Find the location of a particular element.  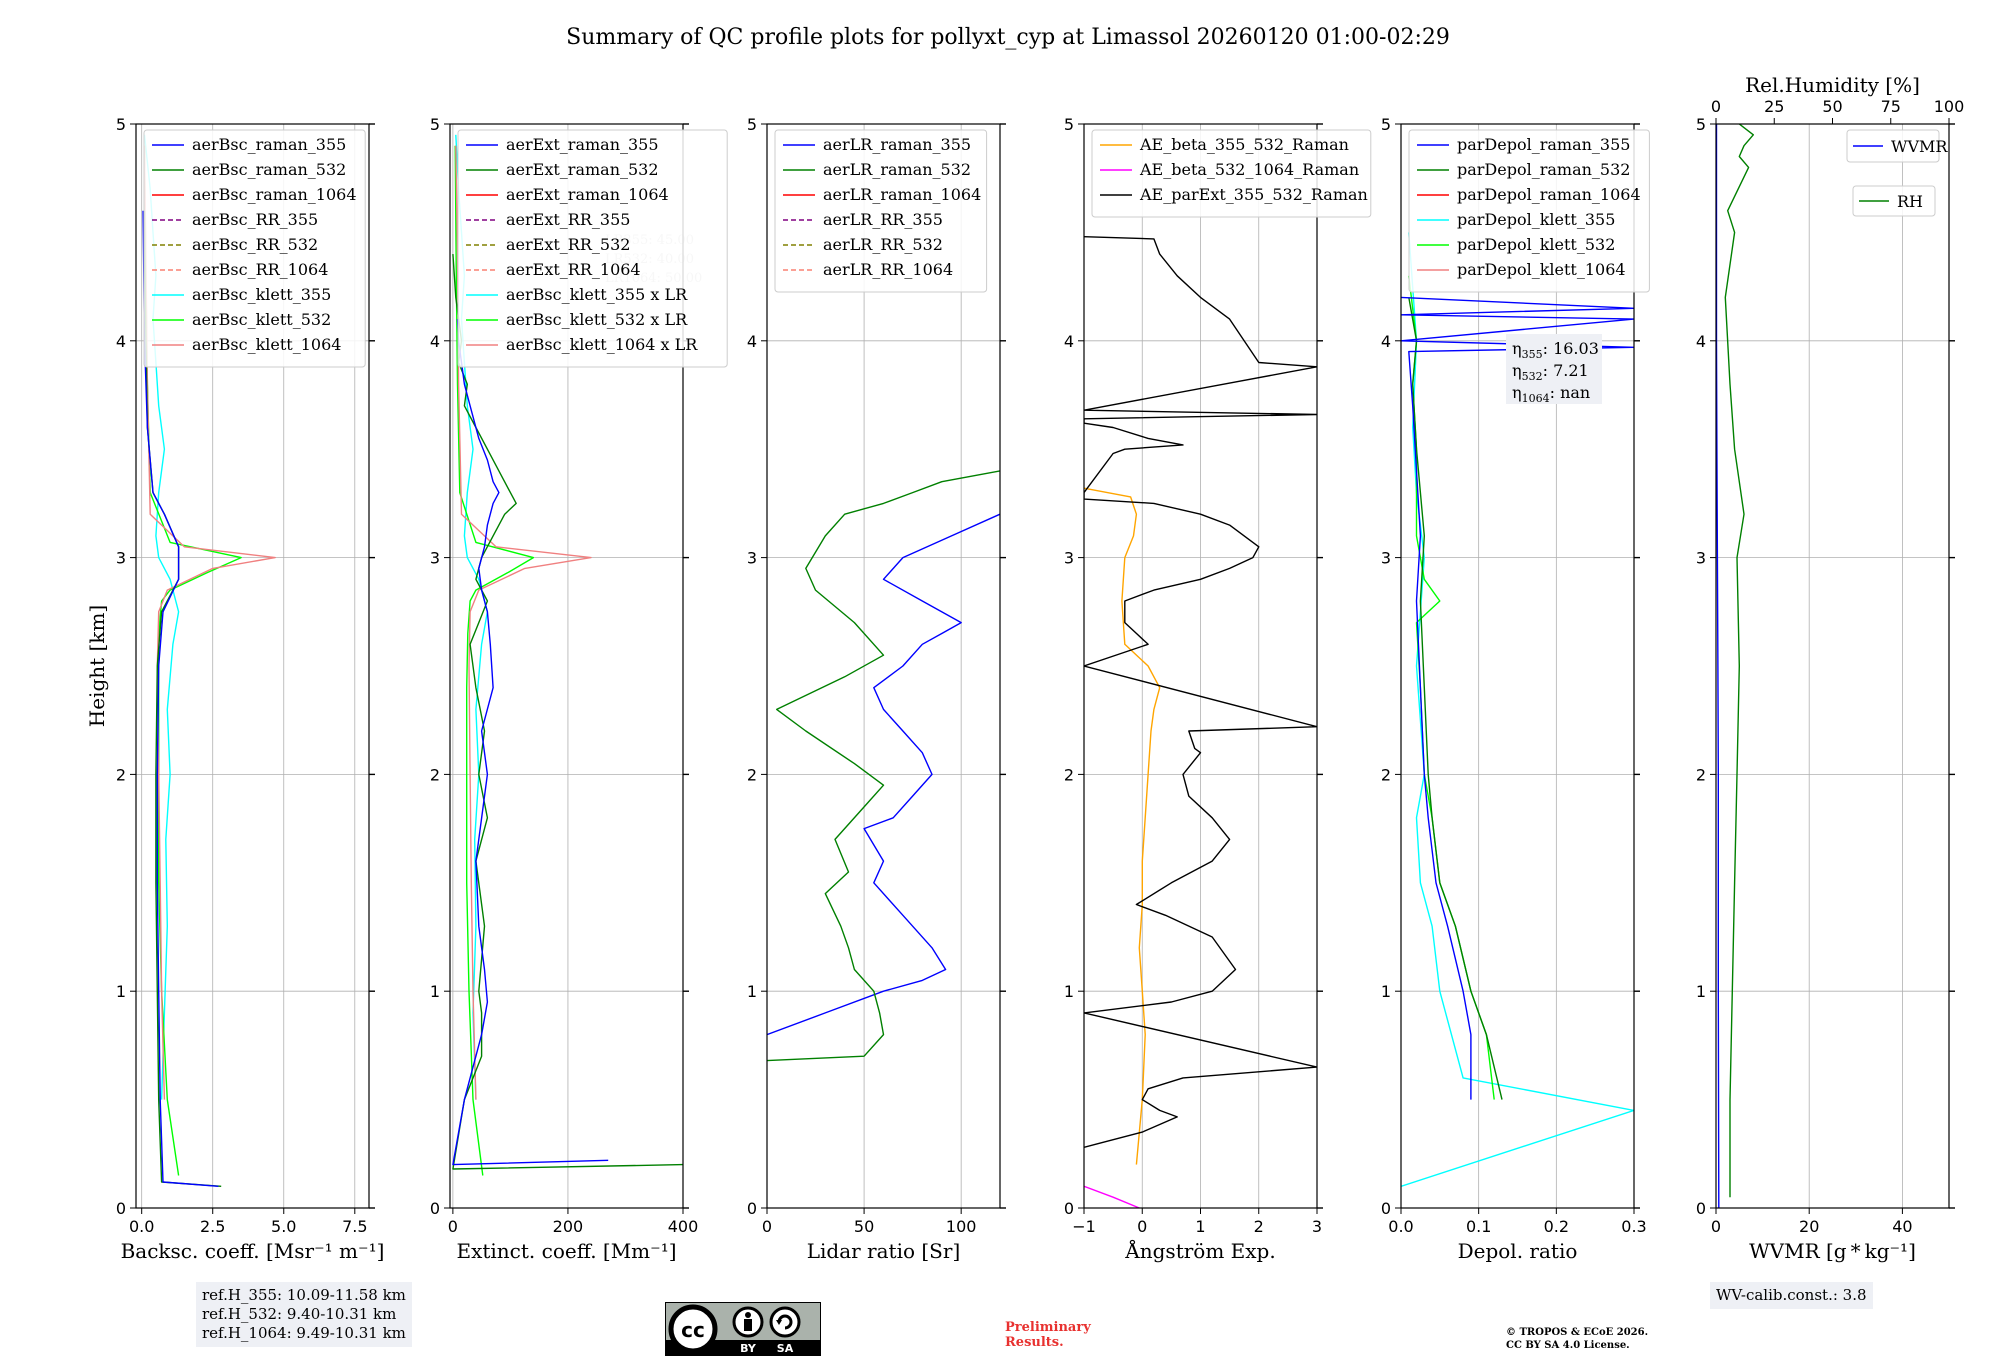

legend-label: WVMR is located at coordinates (1919, 146).